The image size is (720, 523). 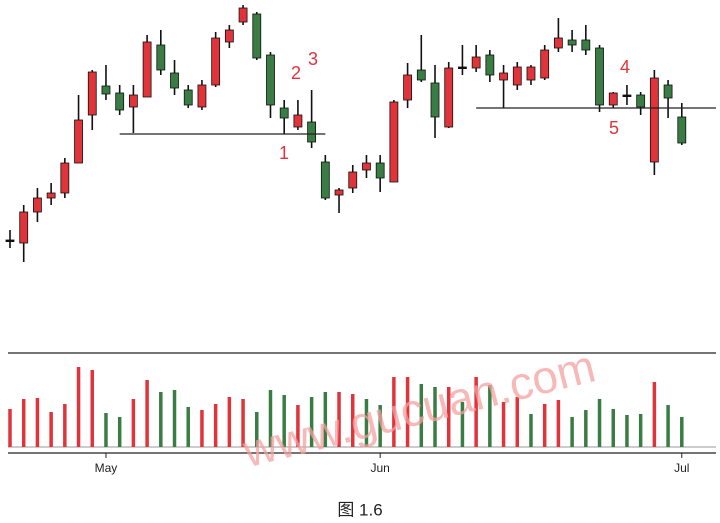 I want to click on caption: 图 1.6, so click(x=359, y=509).